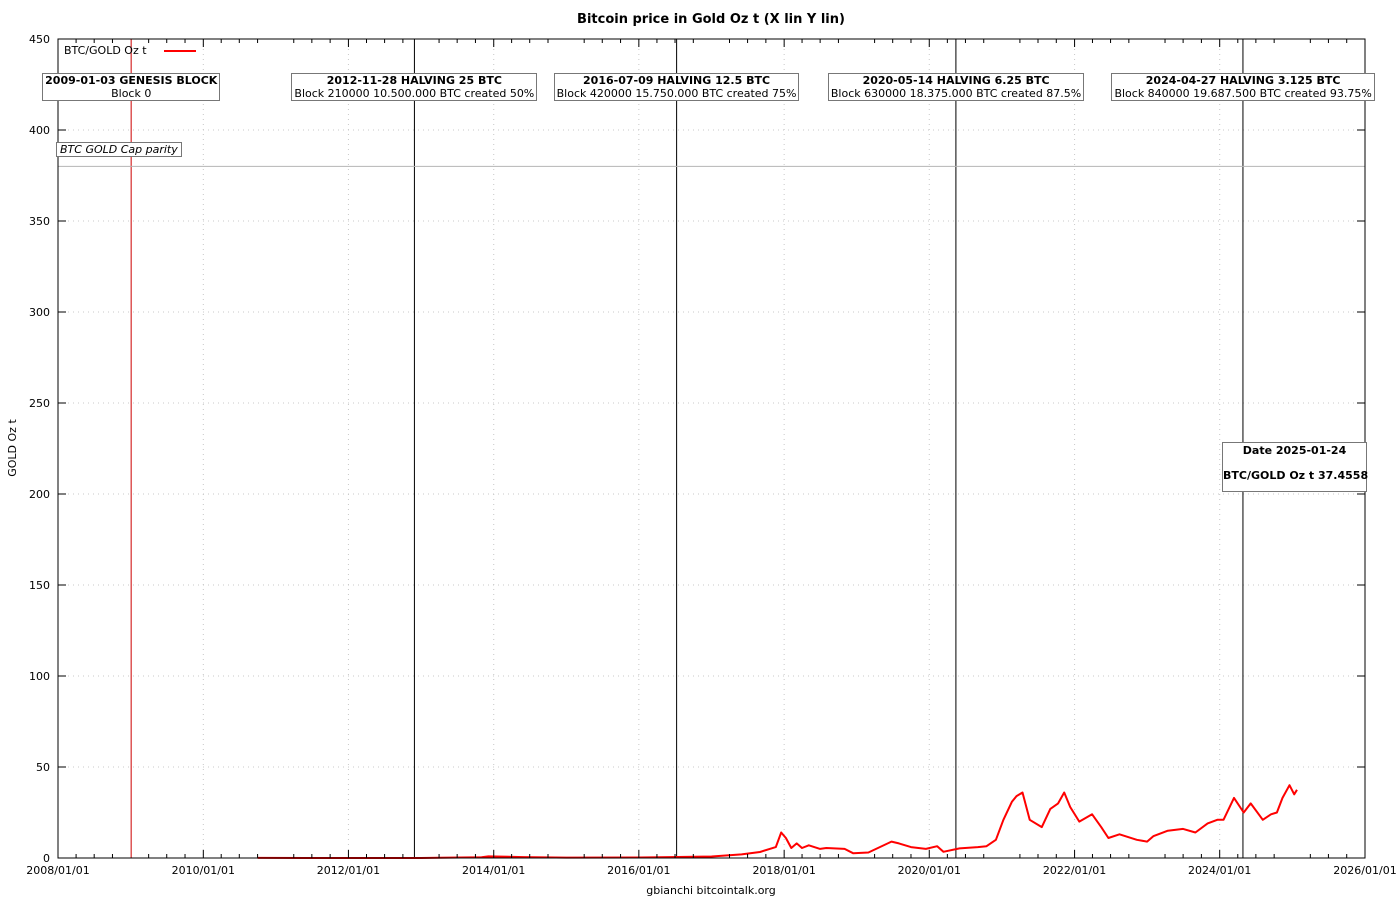 Image resolution: width=1400 pixels, height=900 pixels. What do you see at coordinates (46, 858) in the screenshot?
I see `y-tick-label: 0` at bounding box center [46, 858].